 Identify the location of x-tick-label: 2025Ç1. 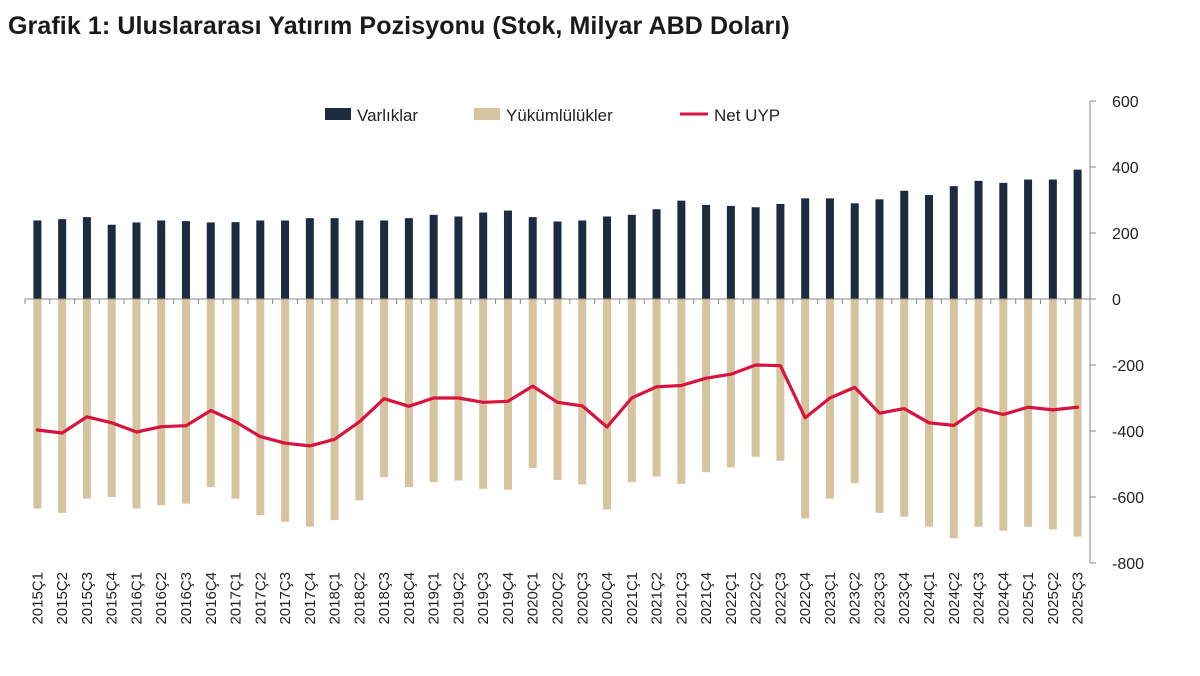
(1028, 598).